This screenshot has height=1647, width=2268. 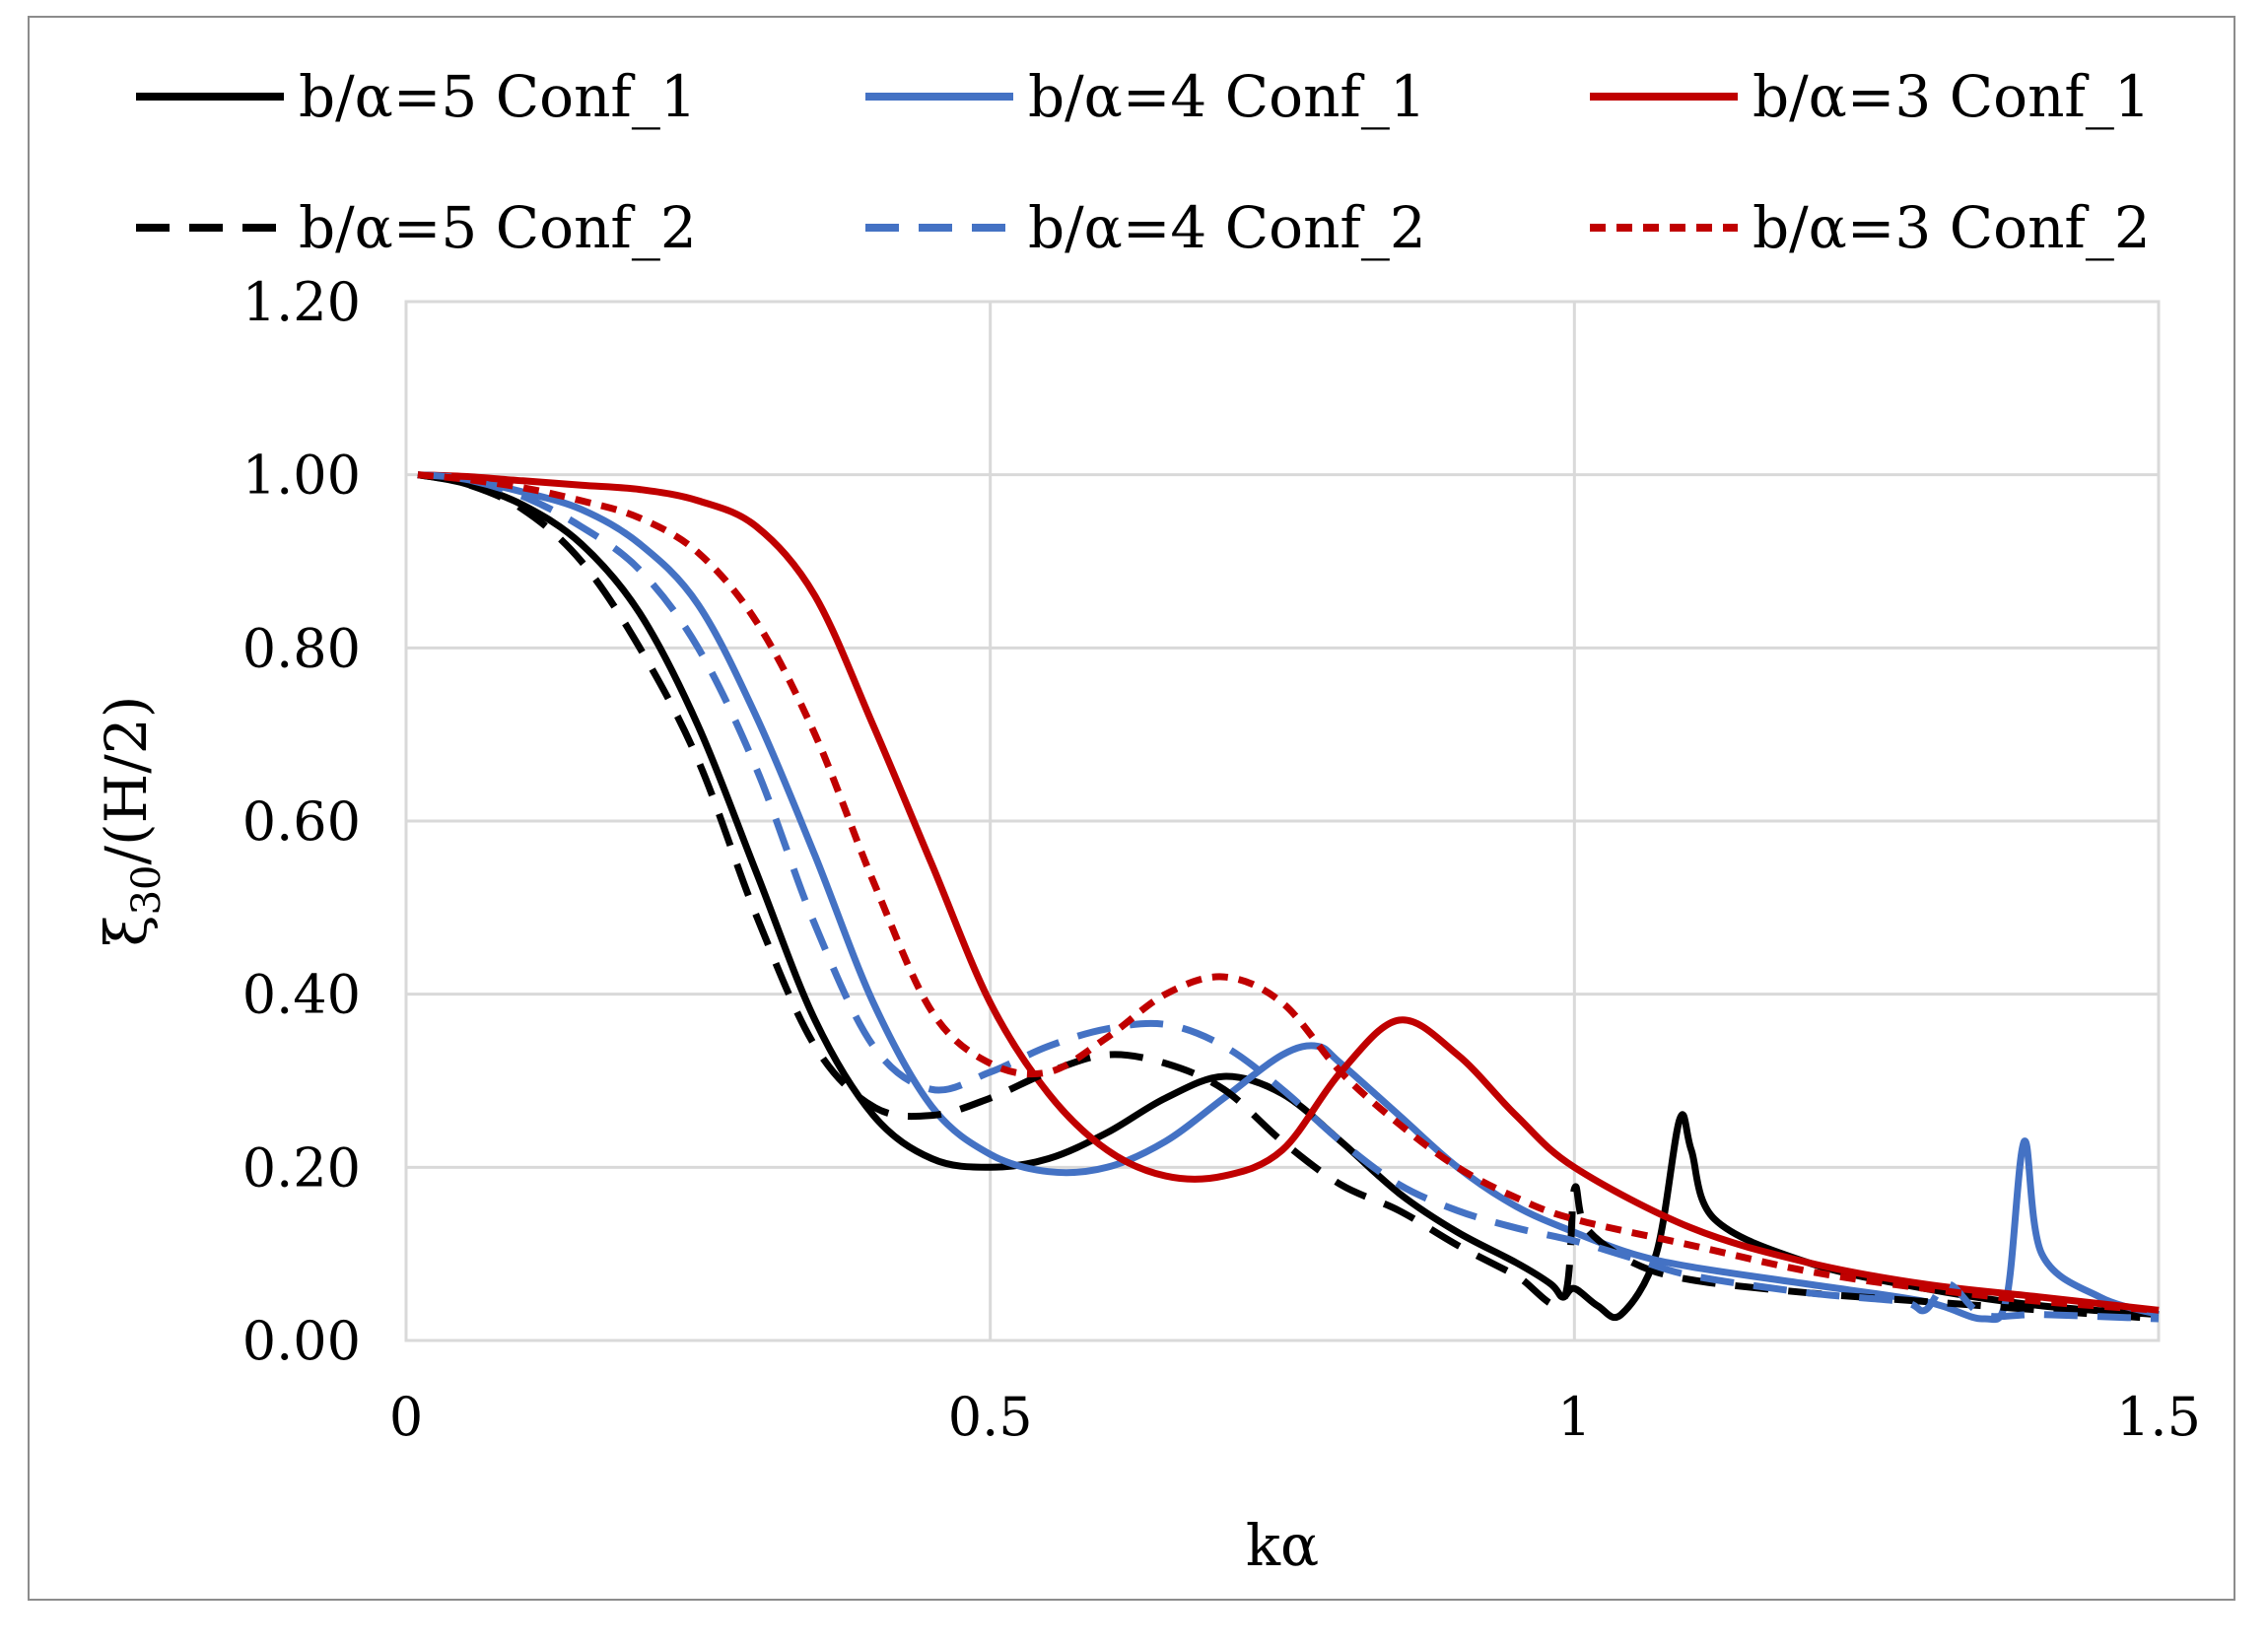 I want to click on x-axis-ticks: 0 0.5 1 1.5, so click(x=1295, y=1417).